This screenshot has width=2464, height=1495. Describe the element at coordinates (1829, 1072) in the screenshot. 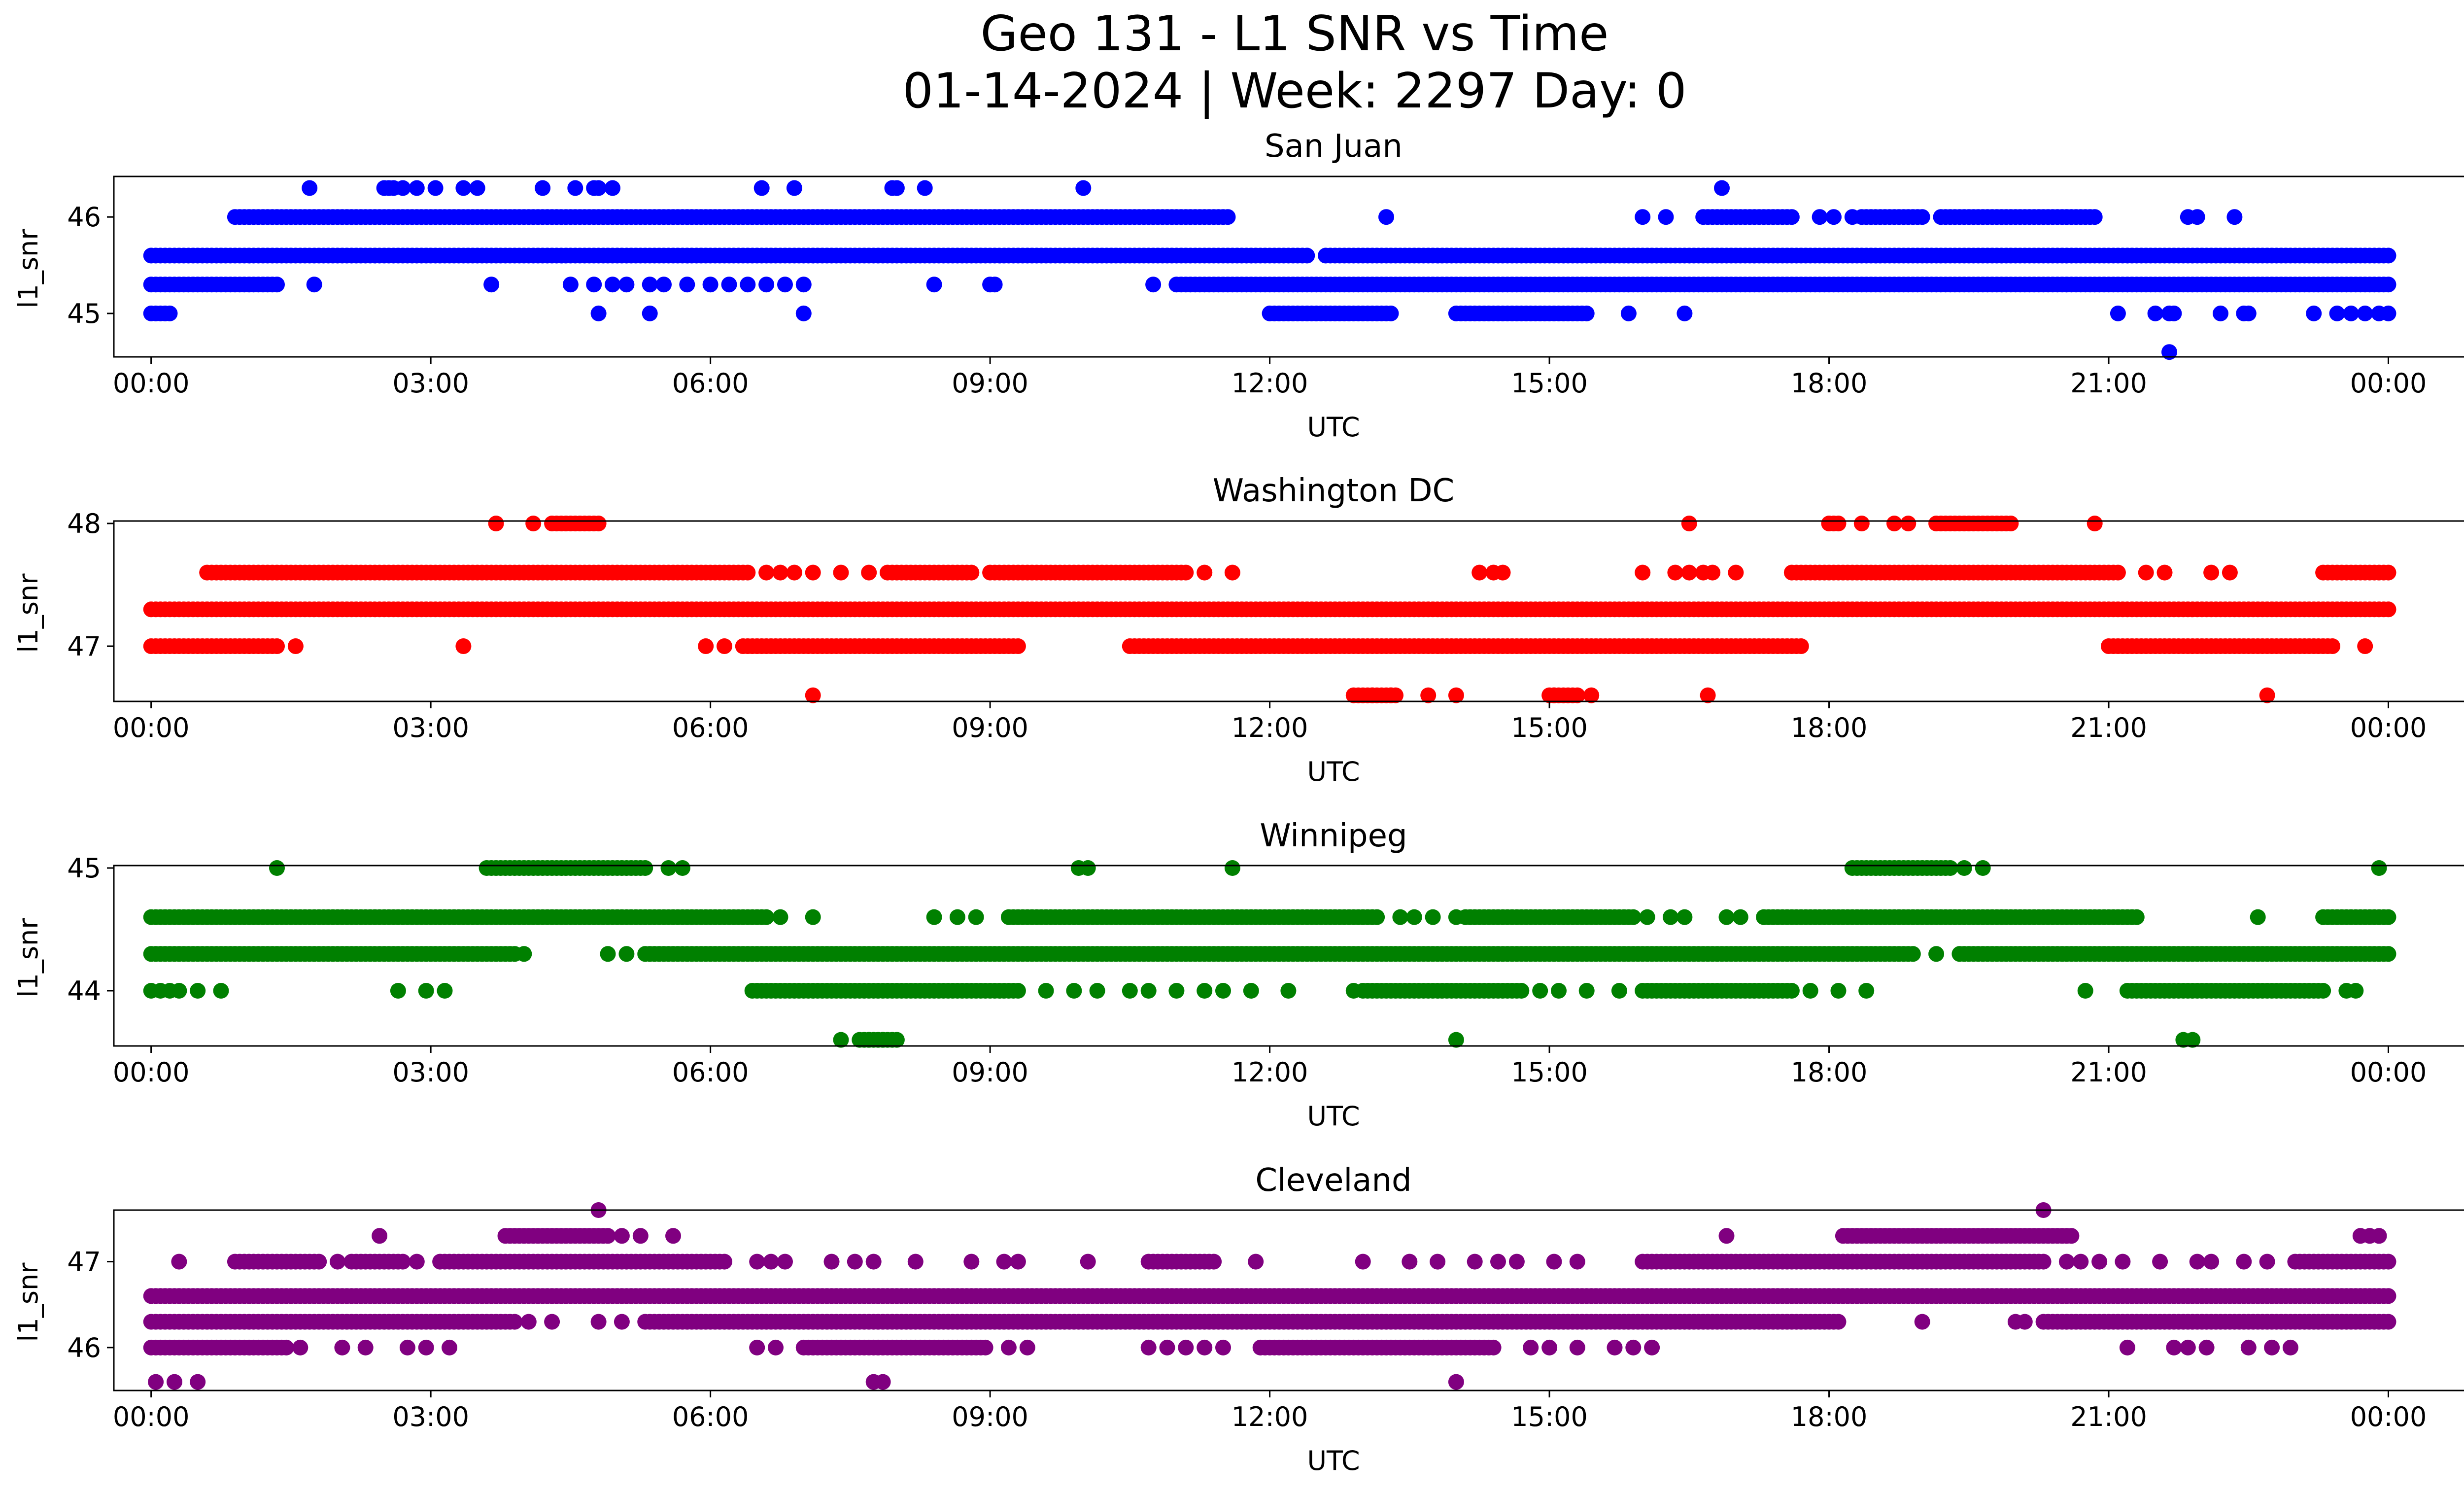

I see `x-tick-label: 18:00` at that location.